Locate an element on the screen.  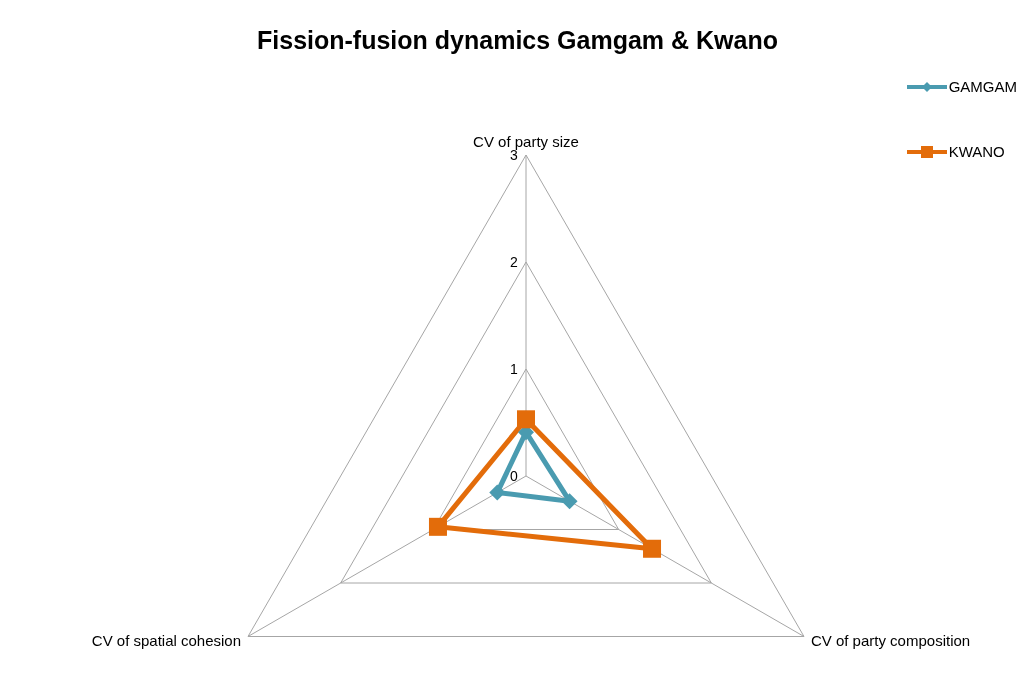
spoke-label: CV of spatial cohesion is located at coordinates (166, 640).